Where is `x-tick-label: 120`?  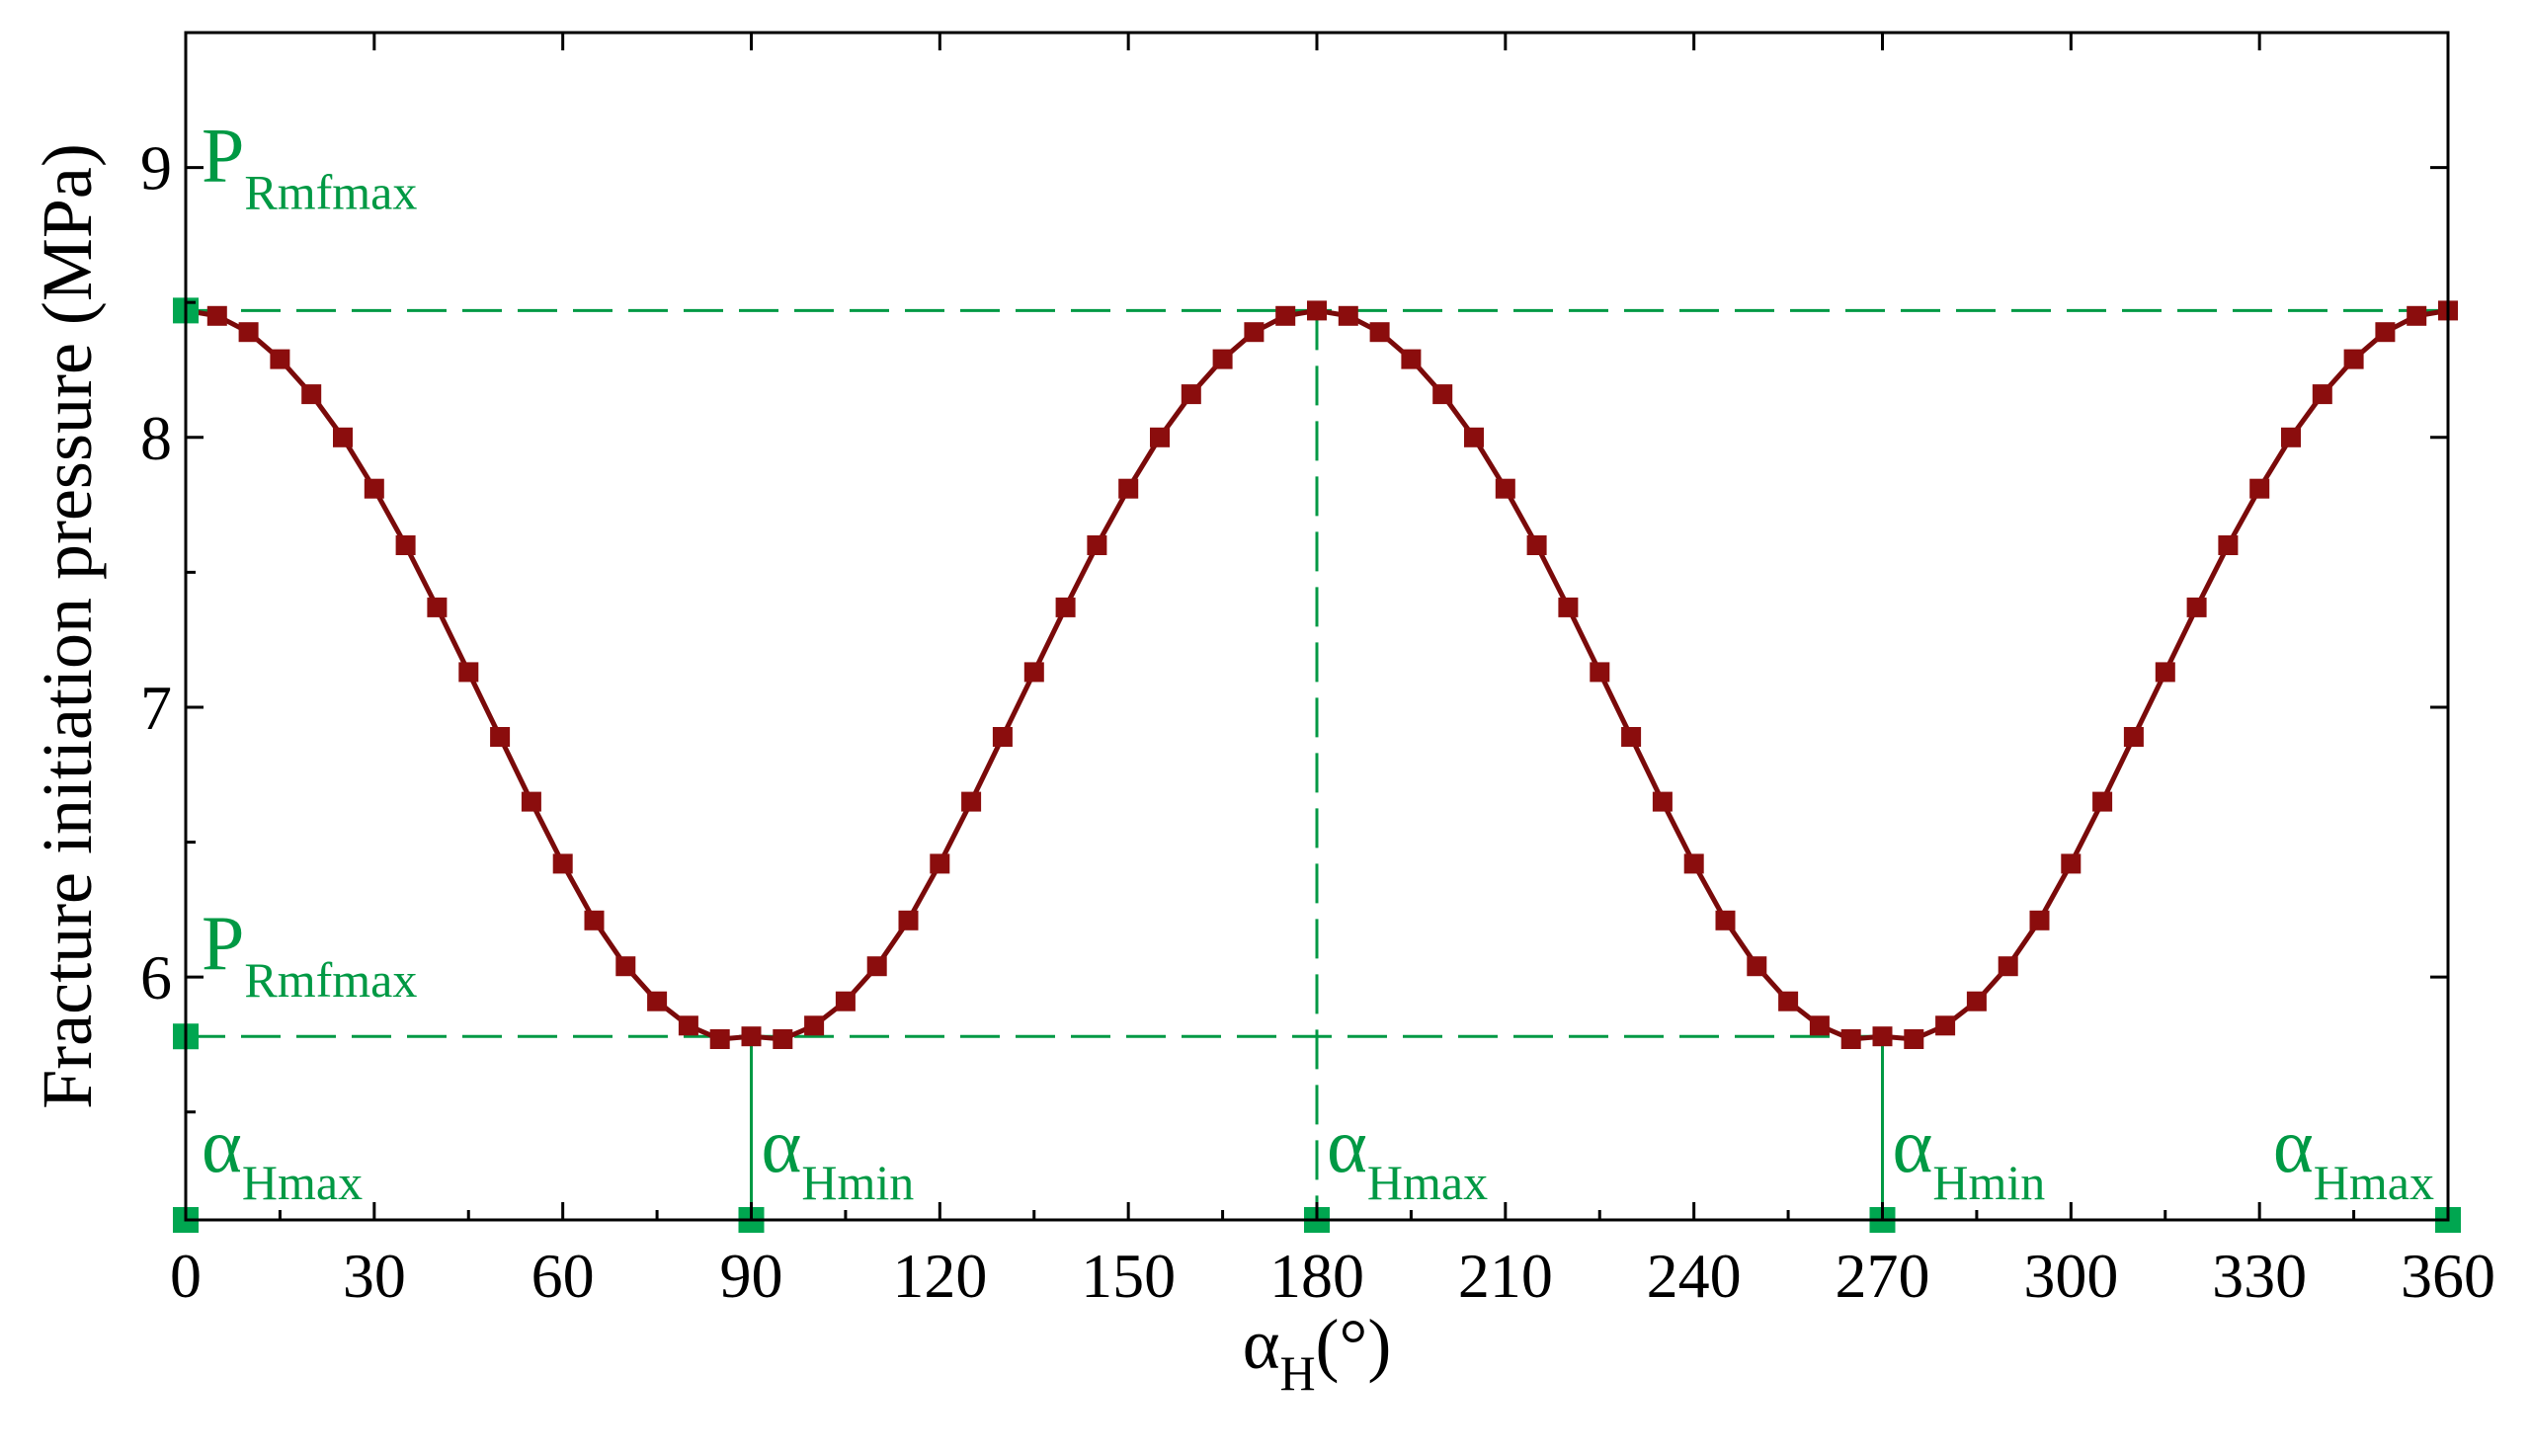
x-tick-label: 120 is located at coordinates (939, 1276).